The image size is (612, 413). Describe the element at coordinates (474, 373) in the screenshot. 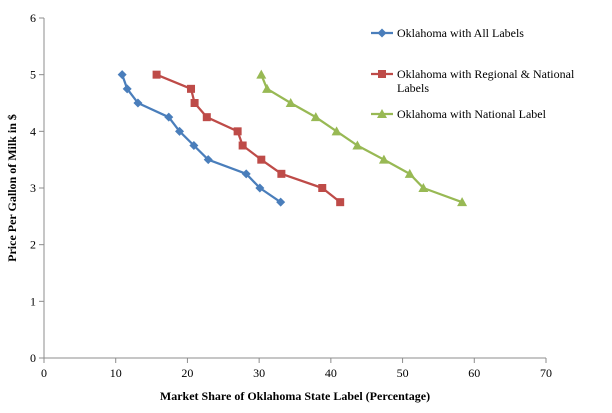

I see `x-tick-label: 60` at that location.